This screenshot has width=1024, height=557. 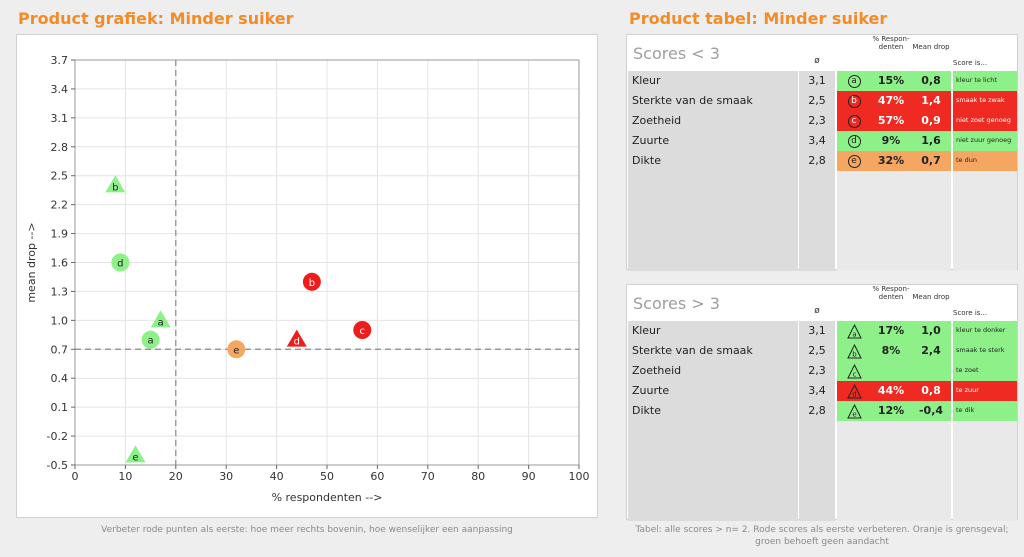 I want to click on table-name: Scores > 3, so click(x=676, y=303).